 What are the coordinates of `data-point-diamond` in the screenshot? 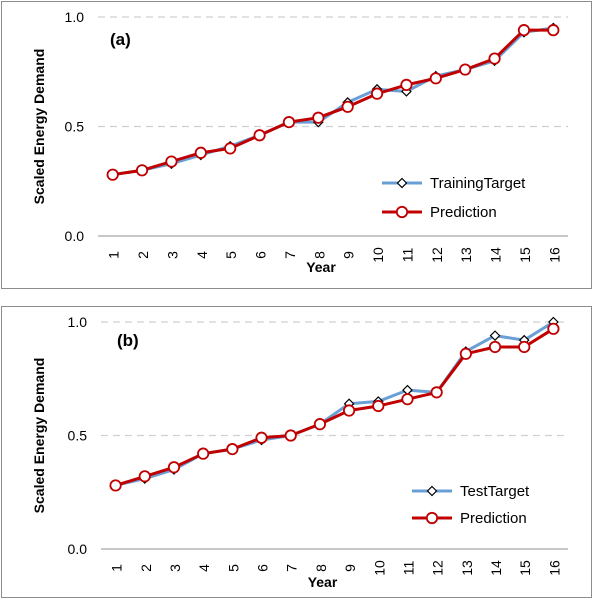 It's located at (495, 335).